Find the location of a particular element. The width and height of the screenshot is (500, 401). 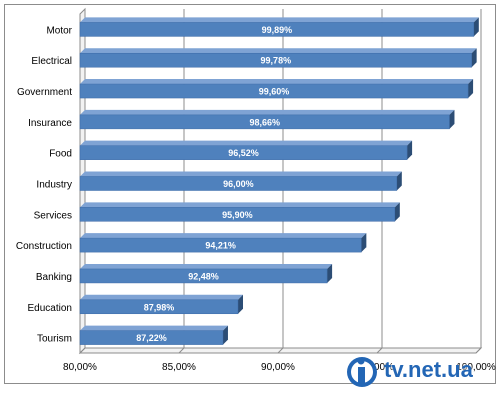

bar-data-label: 95,90% is located at coordinates (237, 215).